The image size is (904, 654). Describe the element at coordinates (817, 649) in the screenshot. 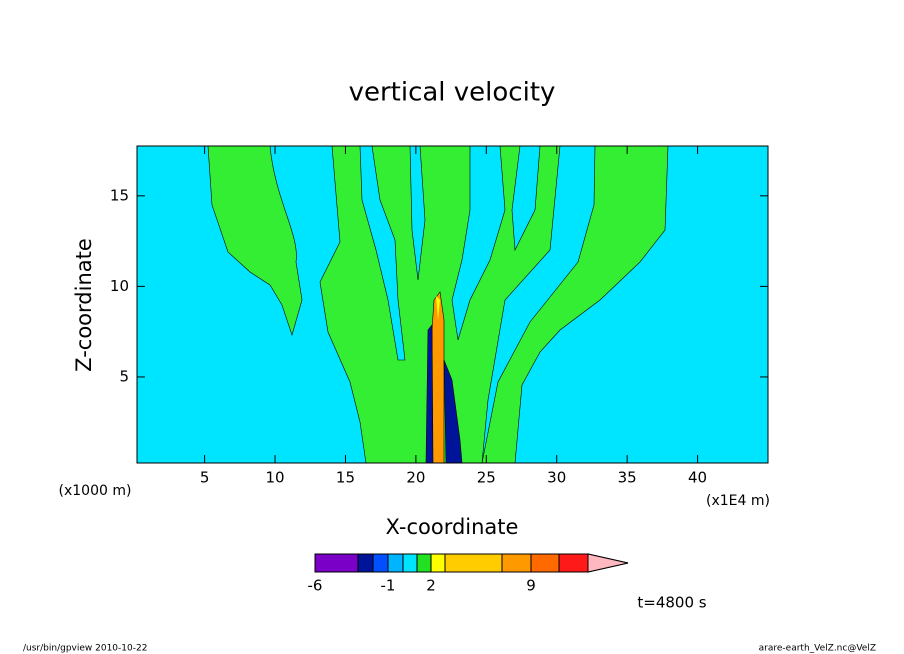

I see `footer-right: arare-earth_VelZ.nc@VelZ` at that location.